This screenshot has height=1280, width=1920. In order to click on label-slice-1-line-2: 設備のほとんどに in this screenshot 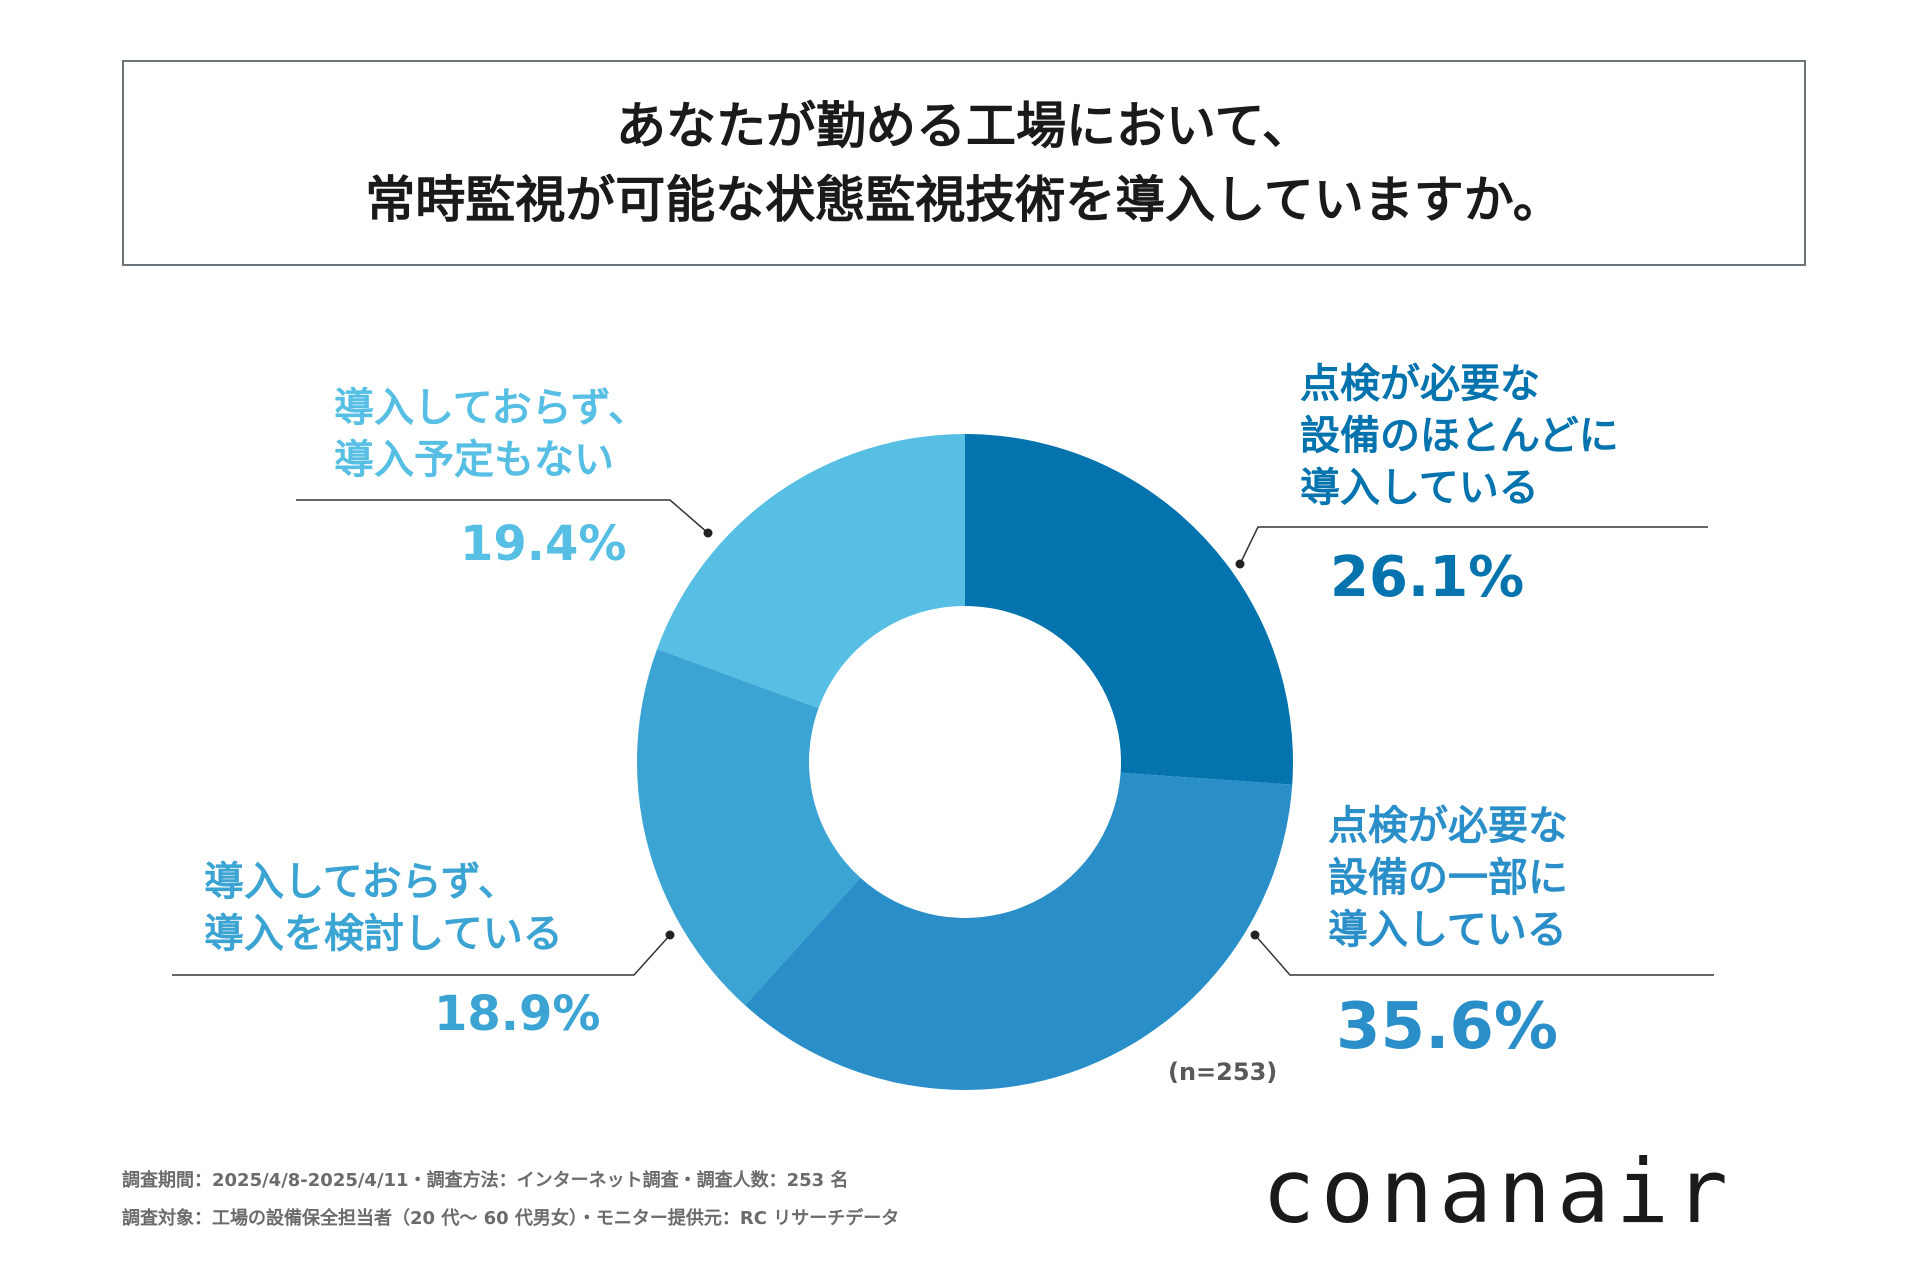, I will do `click(1459, 436)`.